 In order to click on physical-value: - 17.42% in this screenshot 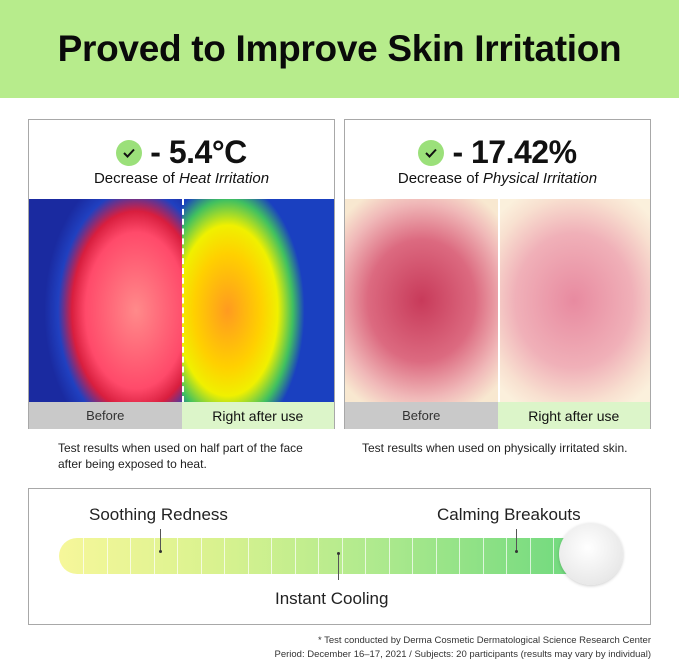, I will do `click(514, 152)`.